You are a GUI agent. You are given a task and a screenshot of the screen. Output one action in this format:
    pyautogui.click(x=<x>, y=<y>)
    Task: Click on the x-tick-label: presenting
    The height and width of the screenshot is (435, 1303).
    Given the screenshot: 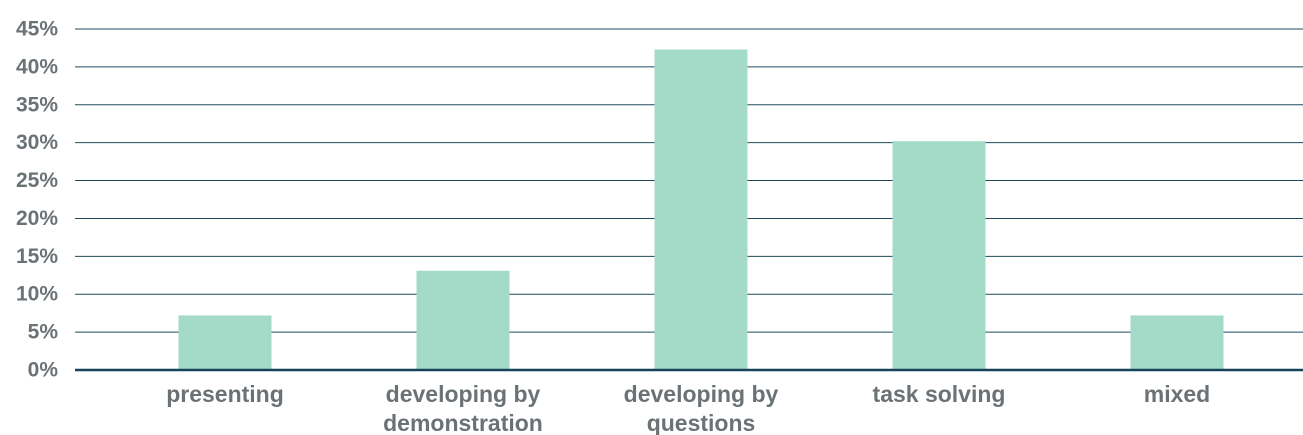 What is the action you would take?
    pyautogui.click(x=225, y=394)
    